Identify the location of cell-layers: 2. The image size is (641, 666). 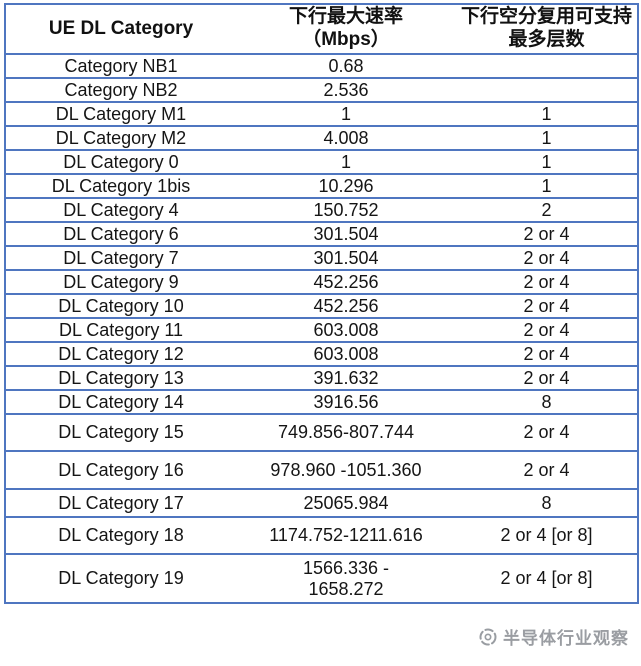
(546, 209).